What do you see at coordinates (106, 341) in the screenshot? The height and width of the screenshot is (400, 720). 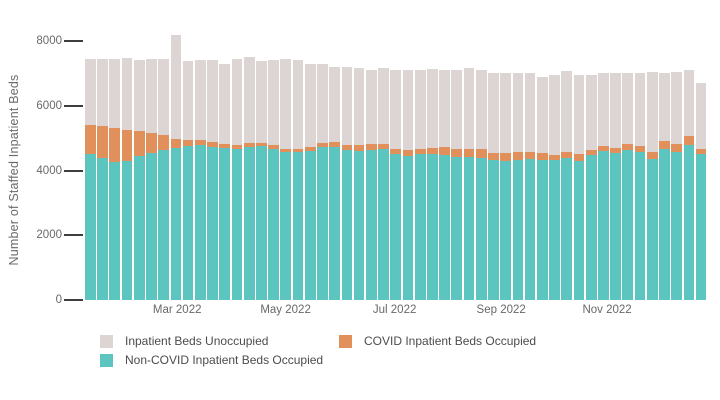 I see `legend-swatch-unoccupied` at bounding box center [106, 341].